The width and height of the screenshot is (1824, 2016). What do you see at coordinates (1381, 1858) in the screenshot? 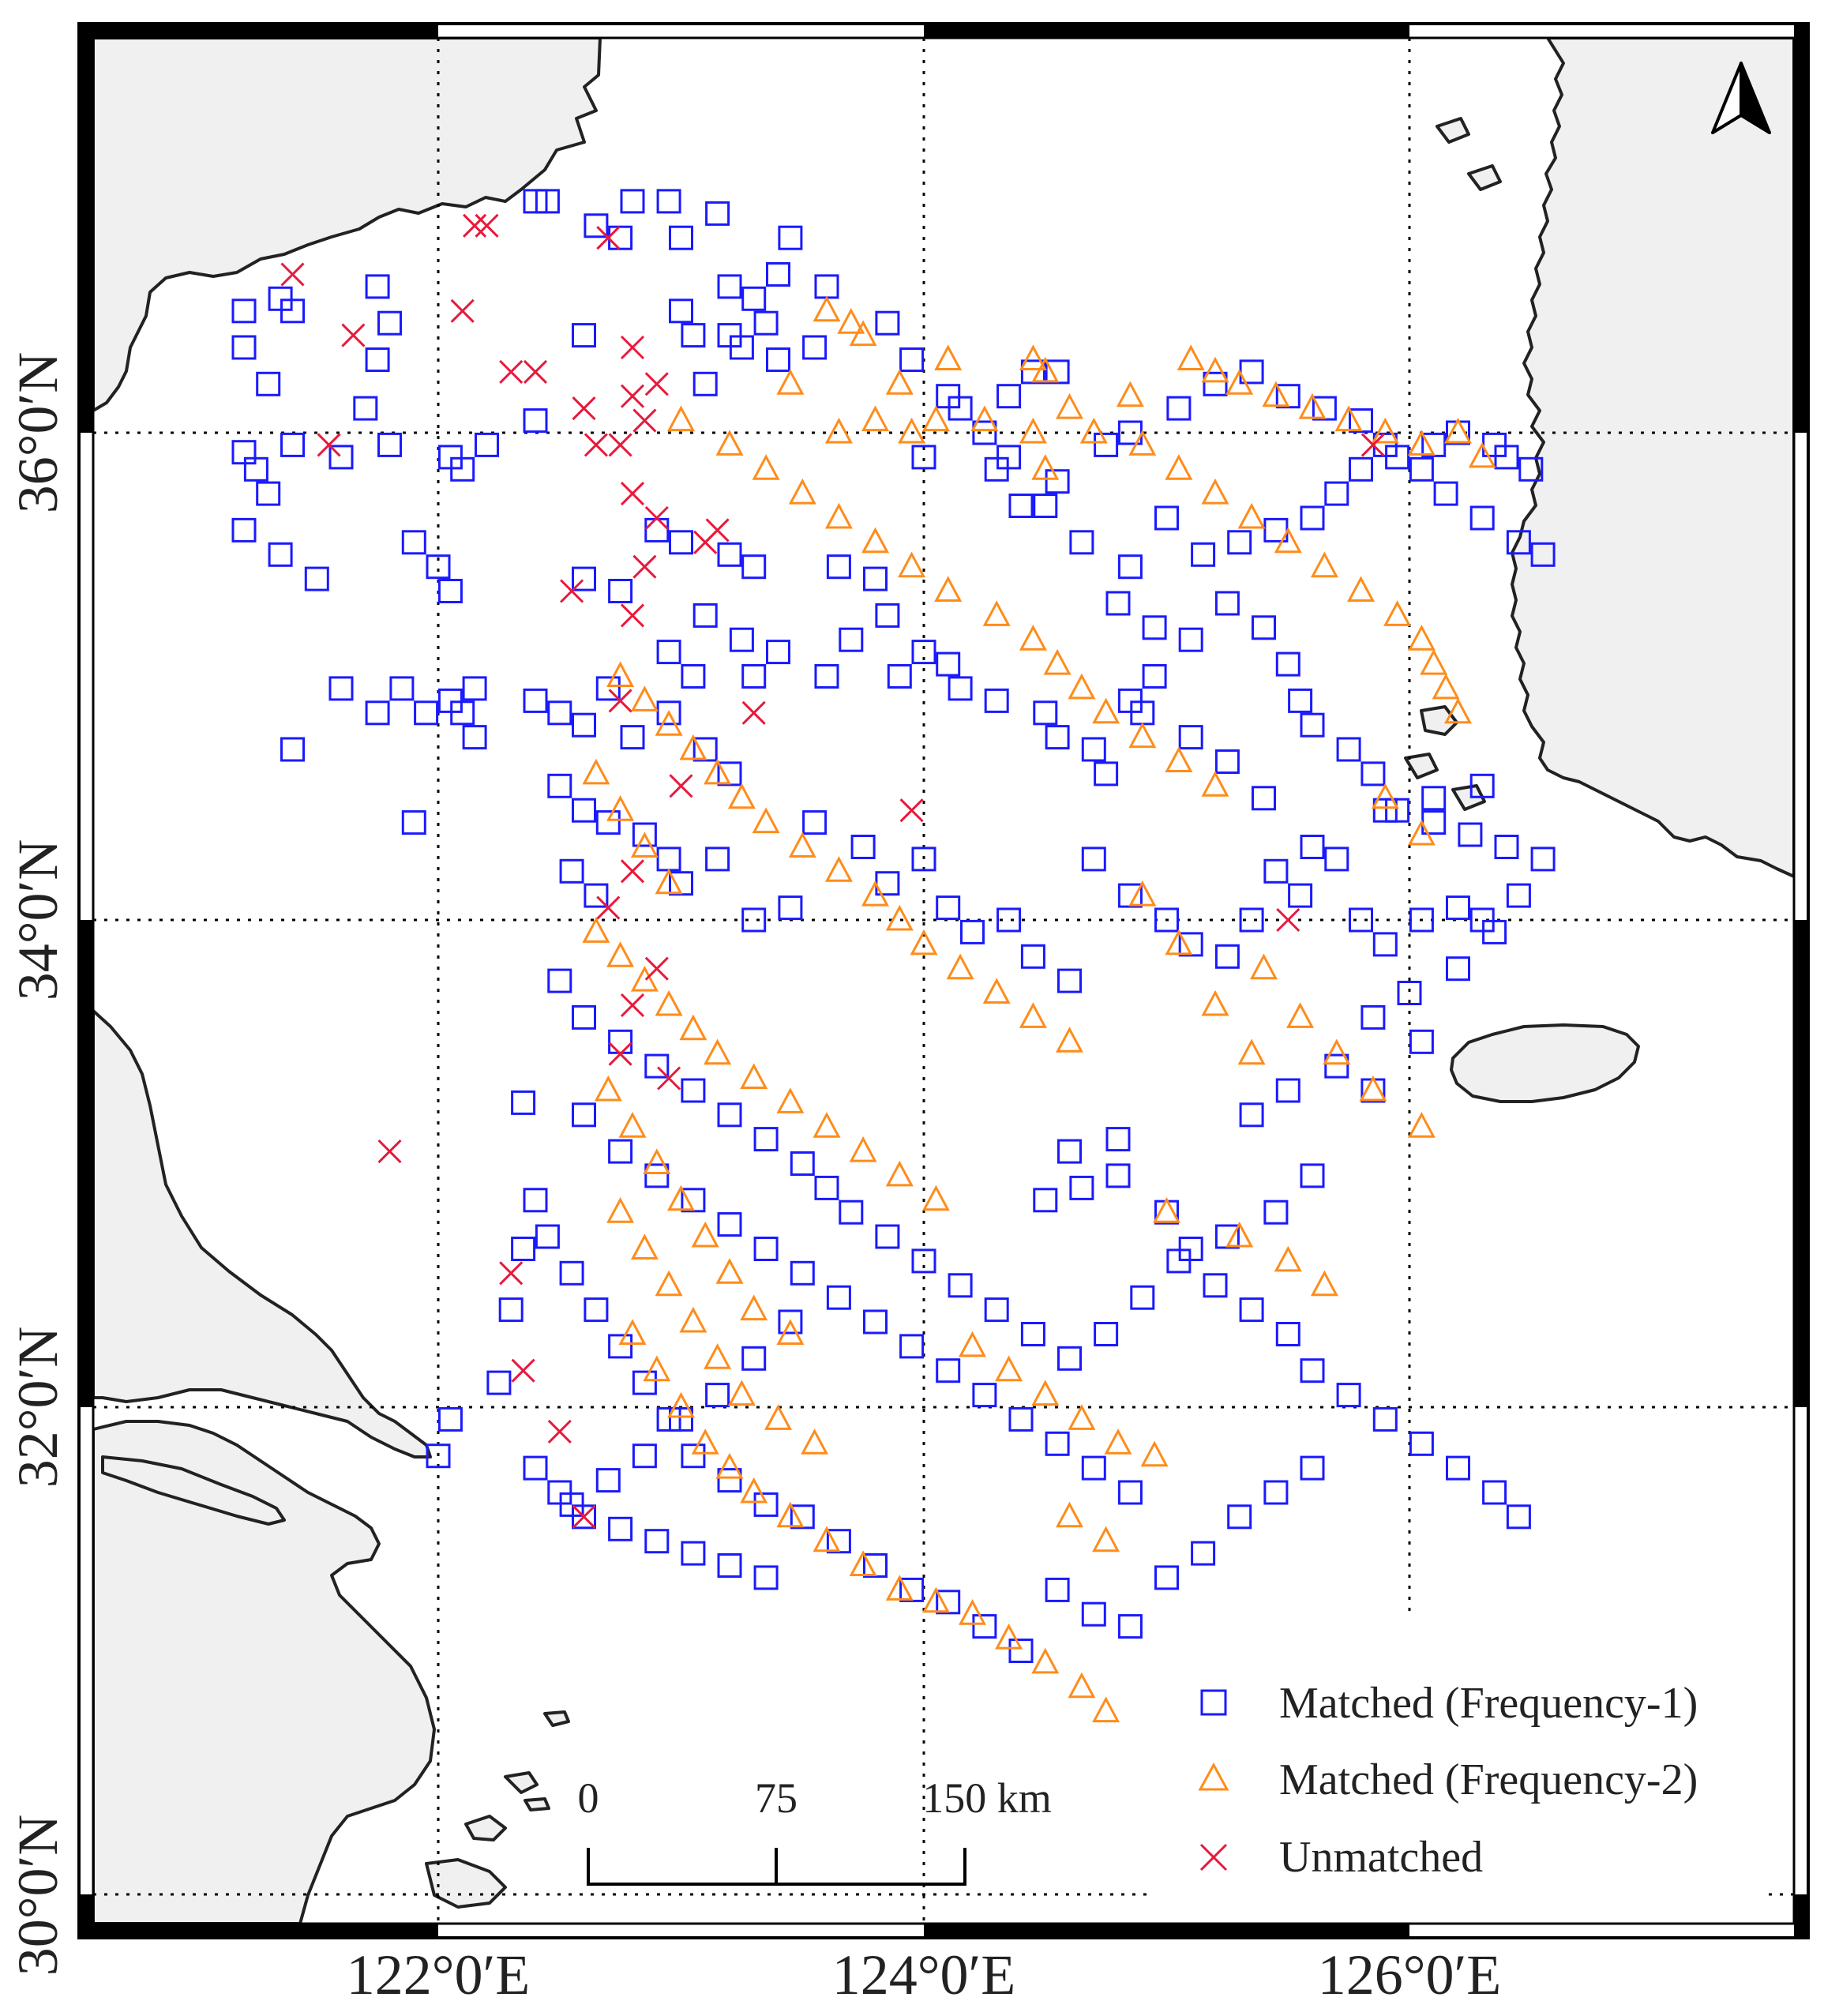
I see `legend-label-unmatched: Unmatched` at bounding box center [1381, 1858].